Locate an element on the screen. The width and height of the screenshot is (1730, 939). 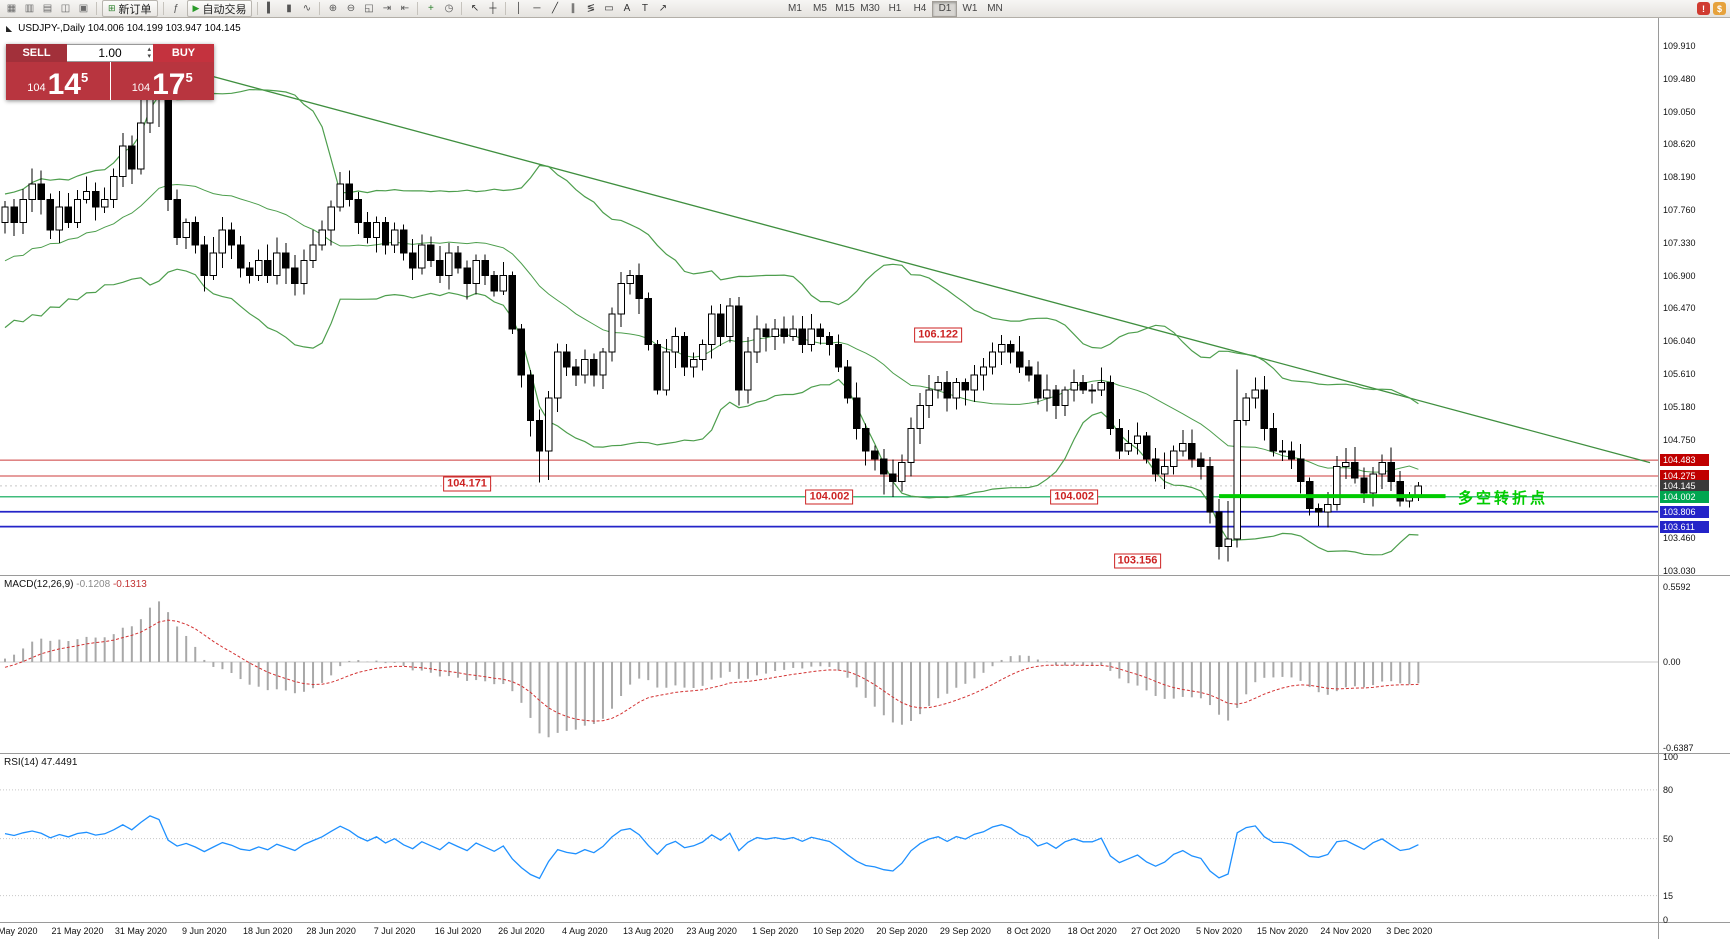
expert-advisors-icon: ƒ is located at coordinates (176, 8).